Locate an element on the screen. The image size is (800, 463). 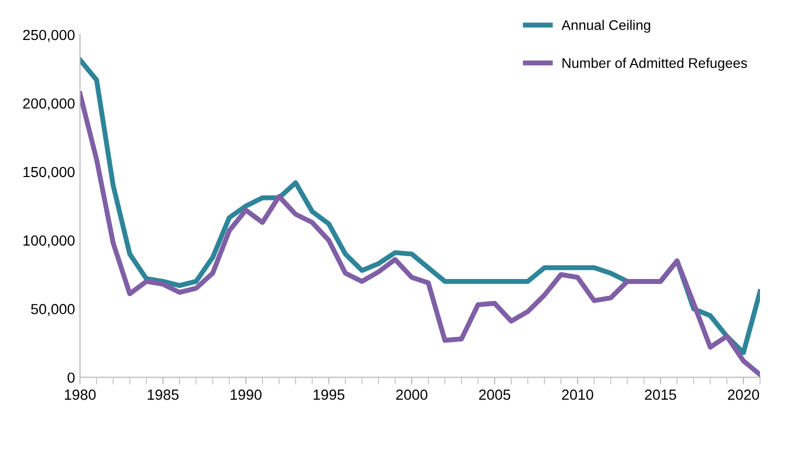
y-tick-label: 50,000 is located at coordinates (53, 310).